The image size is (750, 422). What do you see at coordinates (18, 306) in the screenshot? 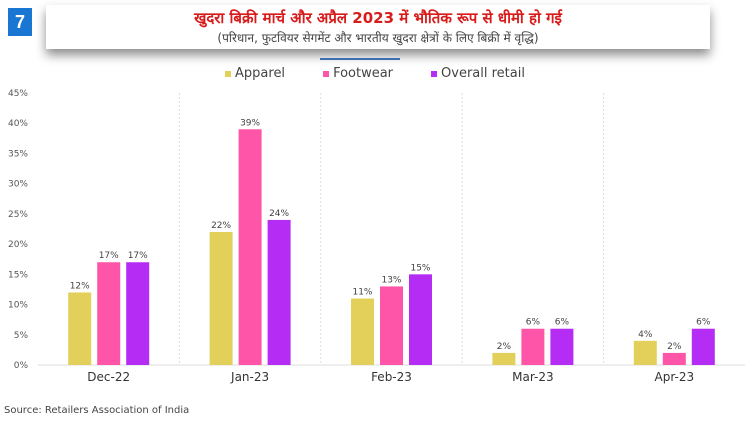
I see `y-tick-label: 10%` at bounding box center [18, 306].